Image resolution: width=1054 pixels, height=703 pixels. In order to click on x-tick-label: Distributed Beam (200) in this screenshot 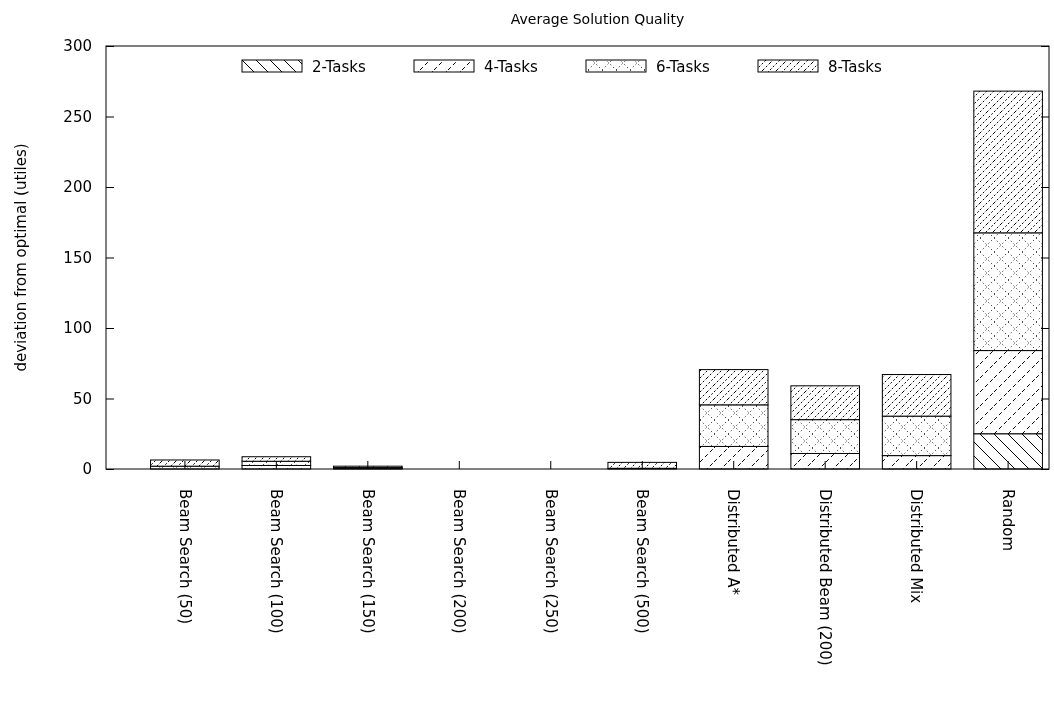, I will do `click(824, 577)`.